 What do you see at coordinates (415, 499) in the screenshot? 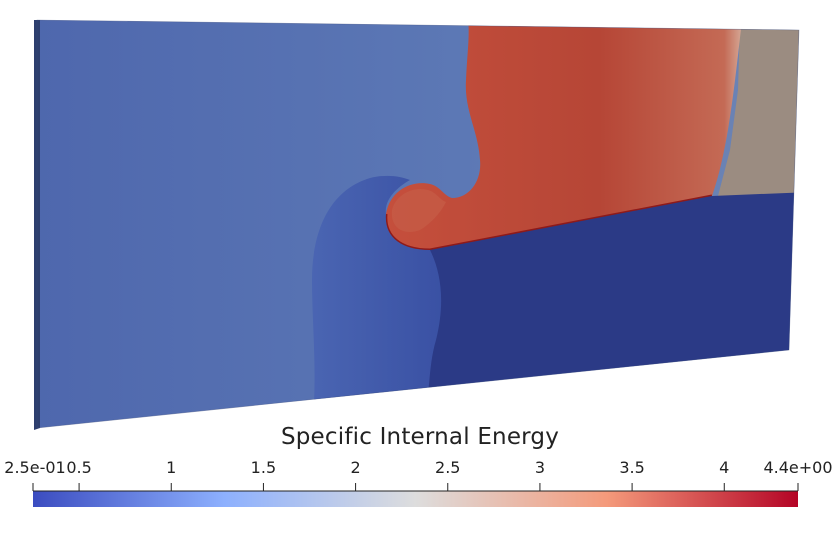
I see `colorbar` at bounding box center [415, 499].